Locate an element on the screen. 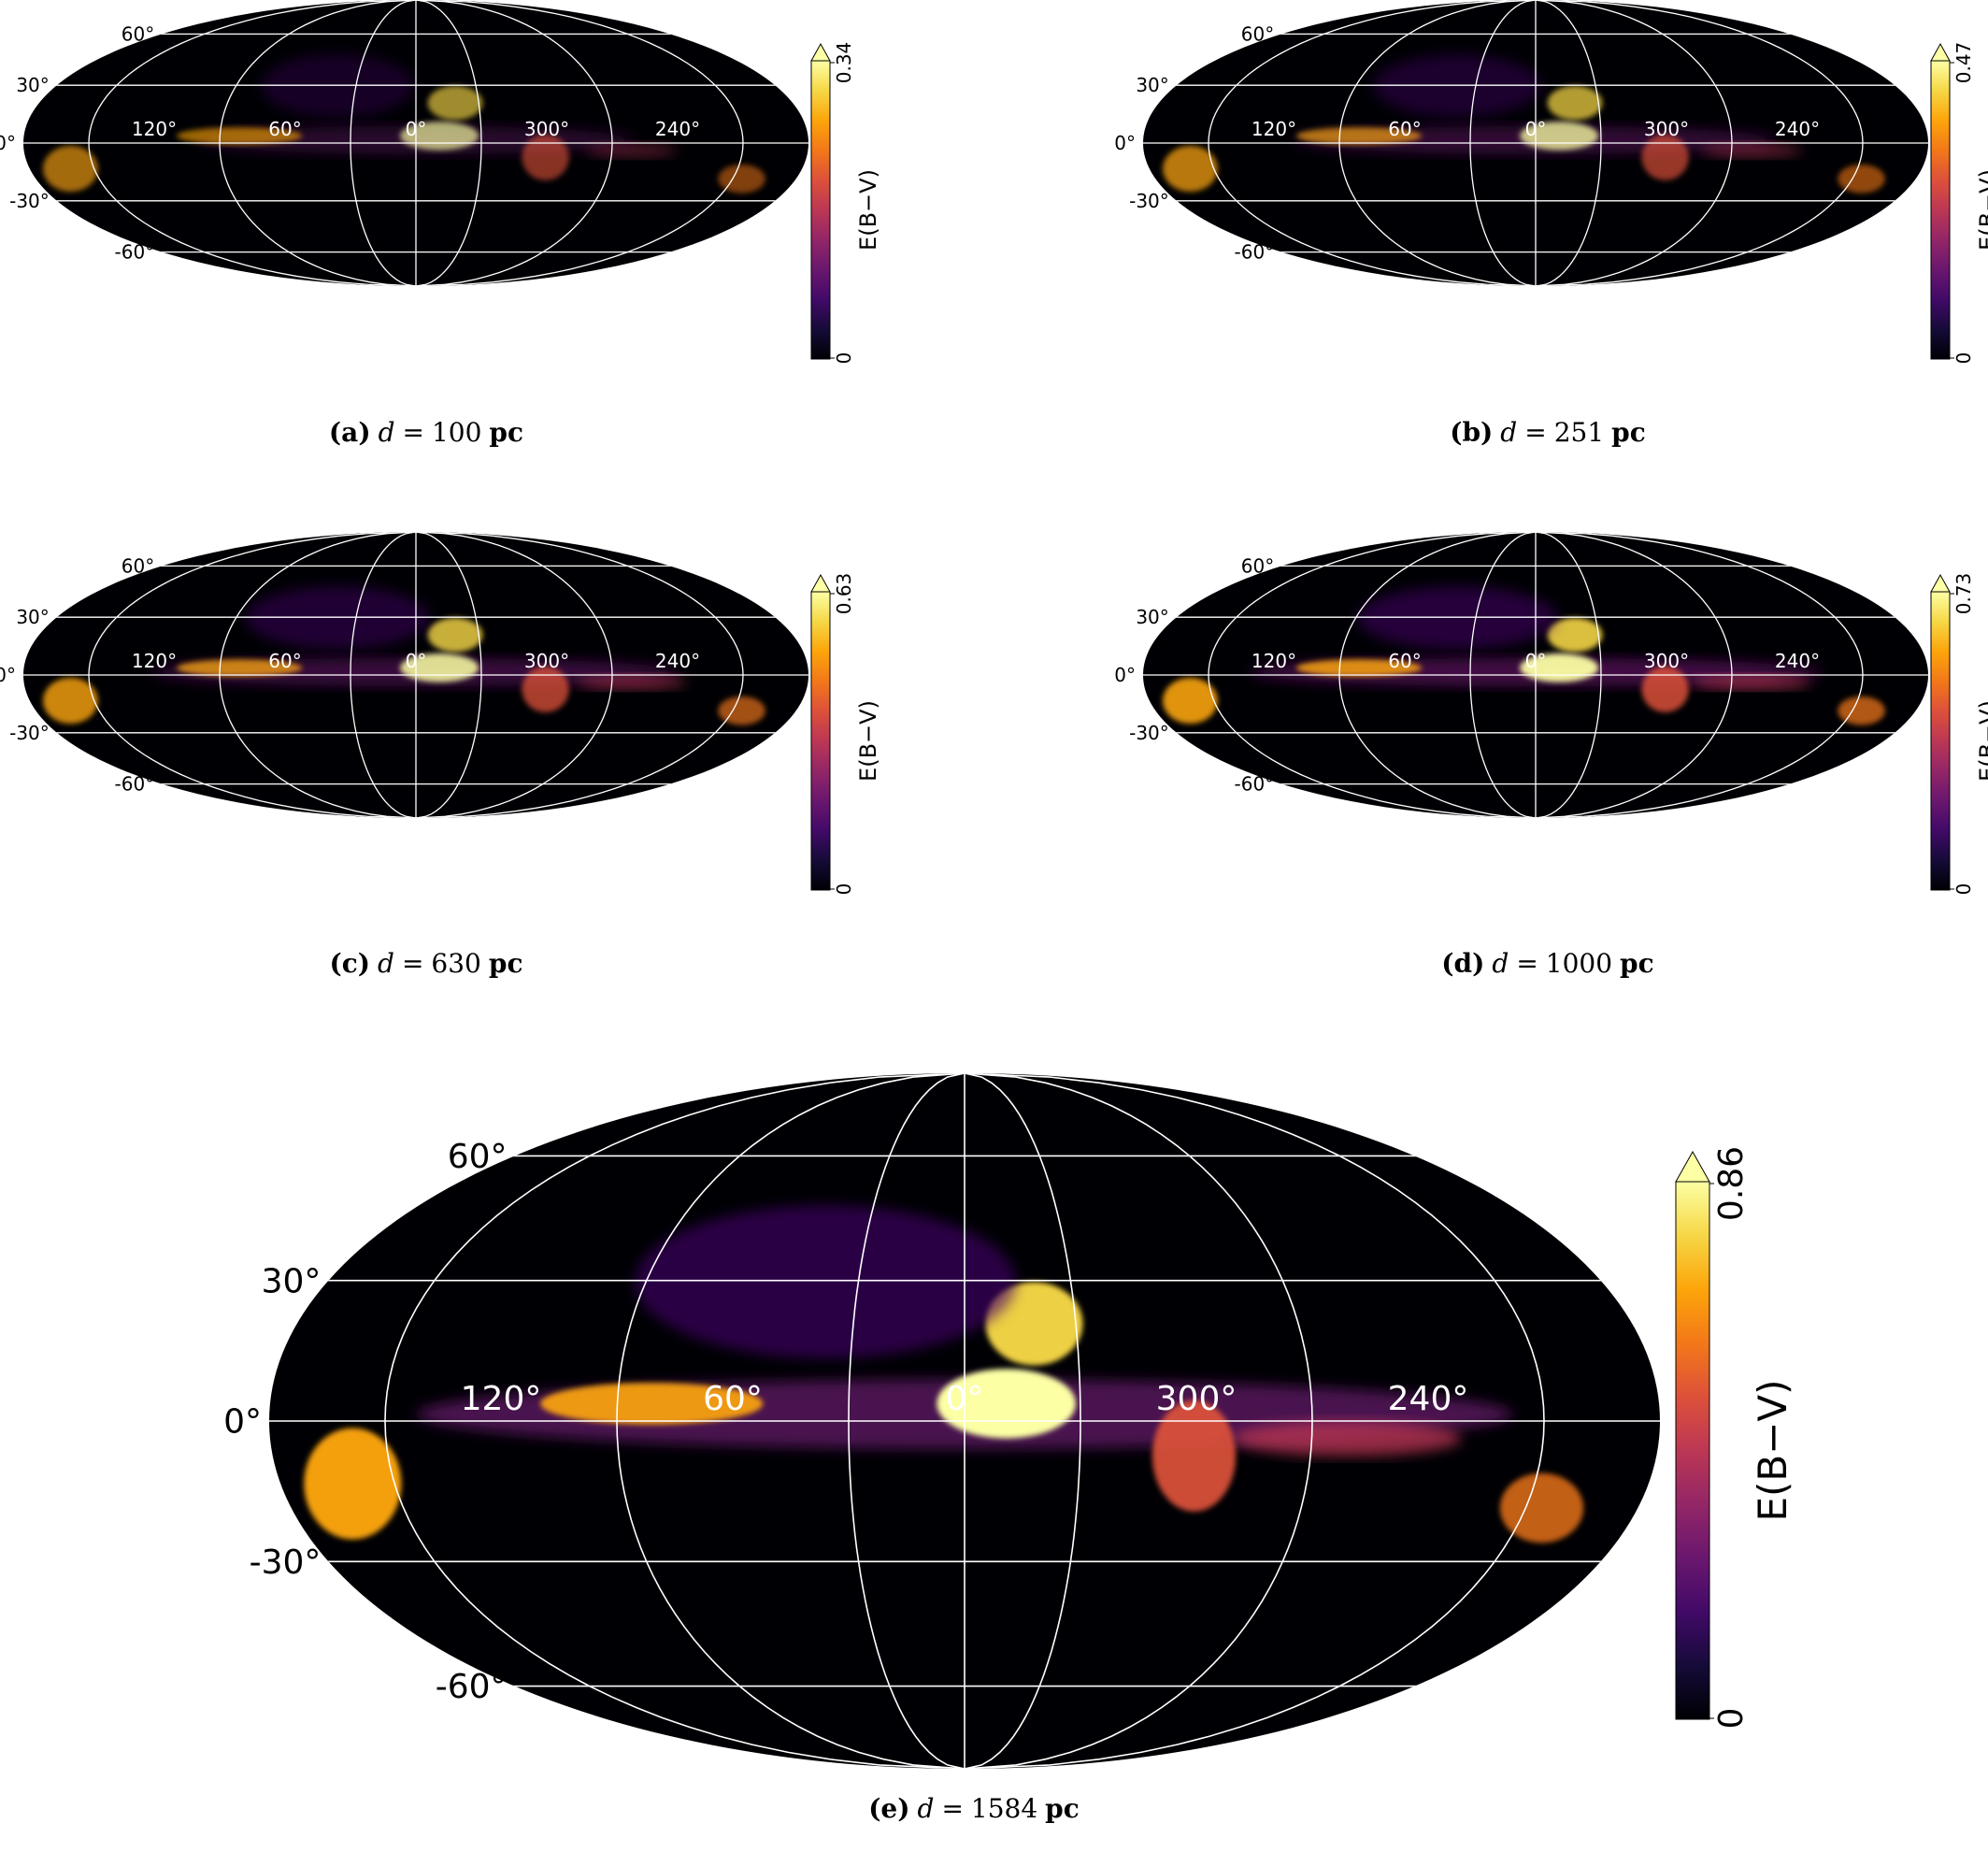 This screenshot has height=1852, width=1988. colorbar: 0.47 0 E(B−V) is located at coordinates (1959, 204).